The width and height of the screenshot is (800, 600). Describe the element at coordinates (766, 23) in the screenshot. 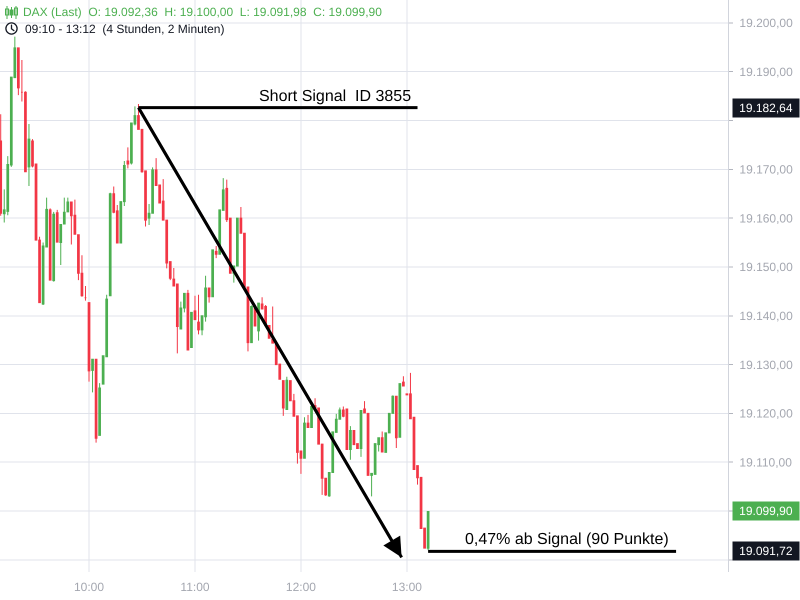

I see `y-tick-label: 19.200,00` at that location.